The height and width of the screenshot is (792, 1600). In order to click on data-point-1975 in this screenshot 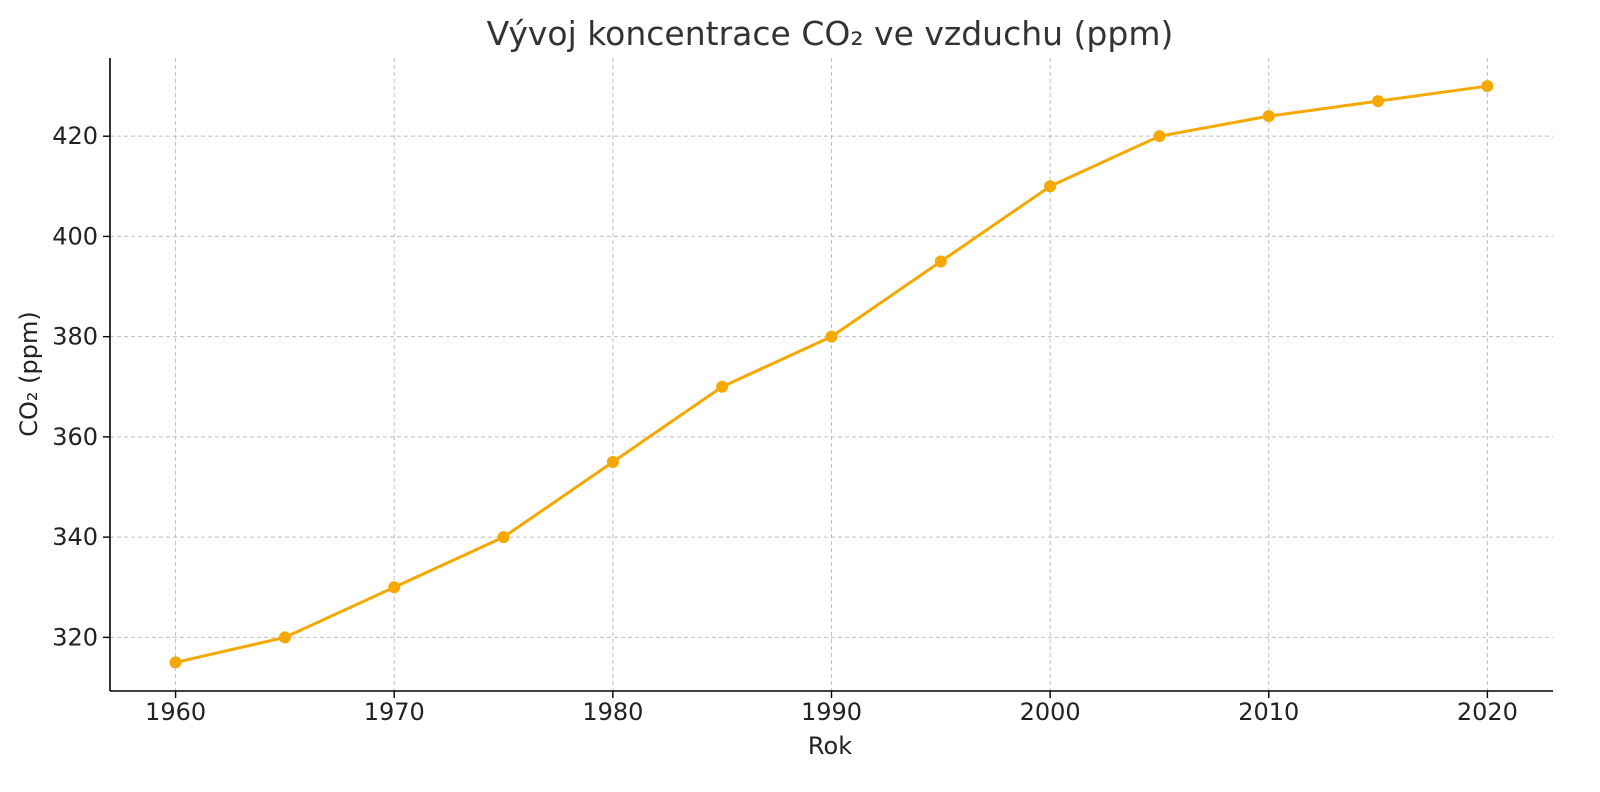, I will do `click(503, 537)`.